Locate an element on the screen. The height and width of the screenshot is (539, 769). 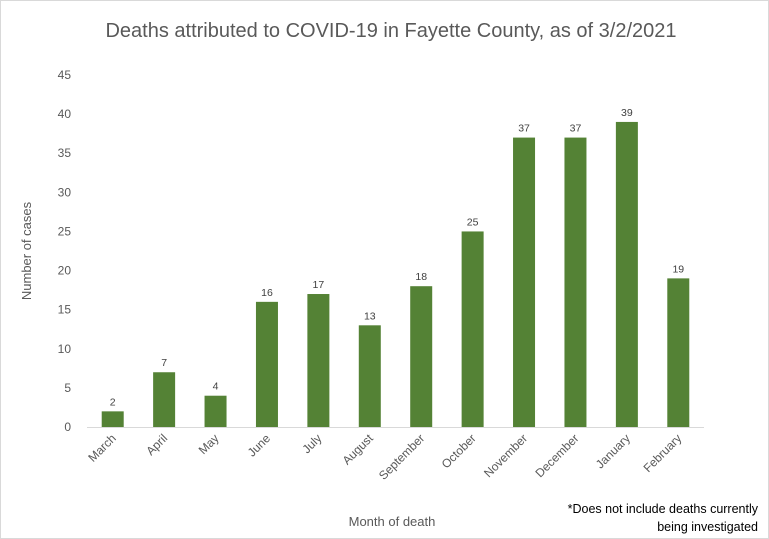
x-tick-label: July is located at coordinates (312, 443).